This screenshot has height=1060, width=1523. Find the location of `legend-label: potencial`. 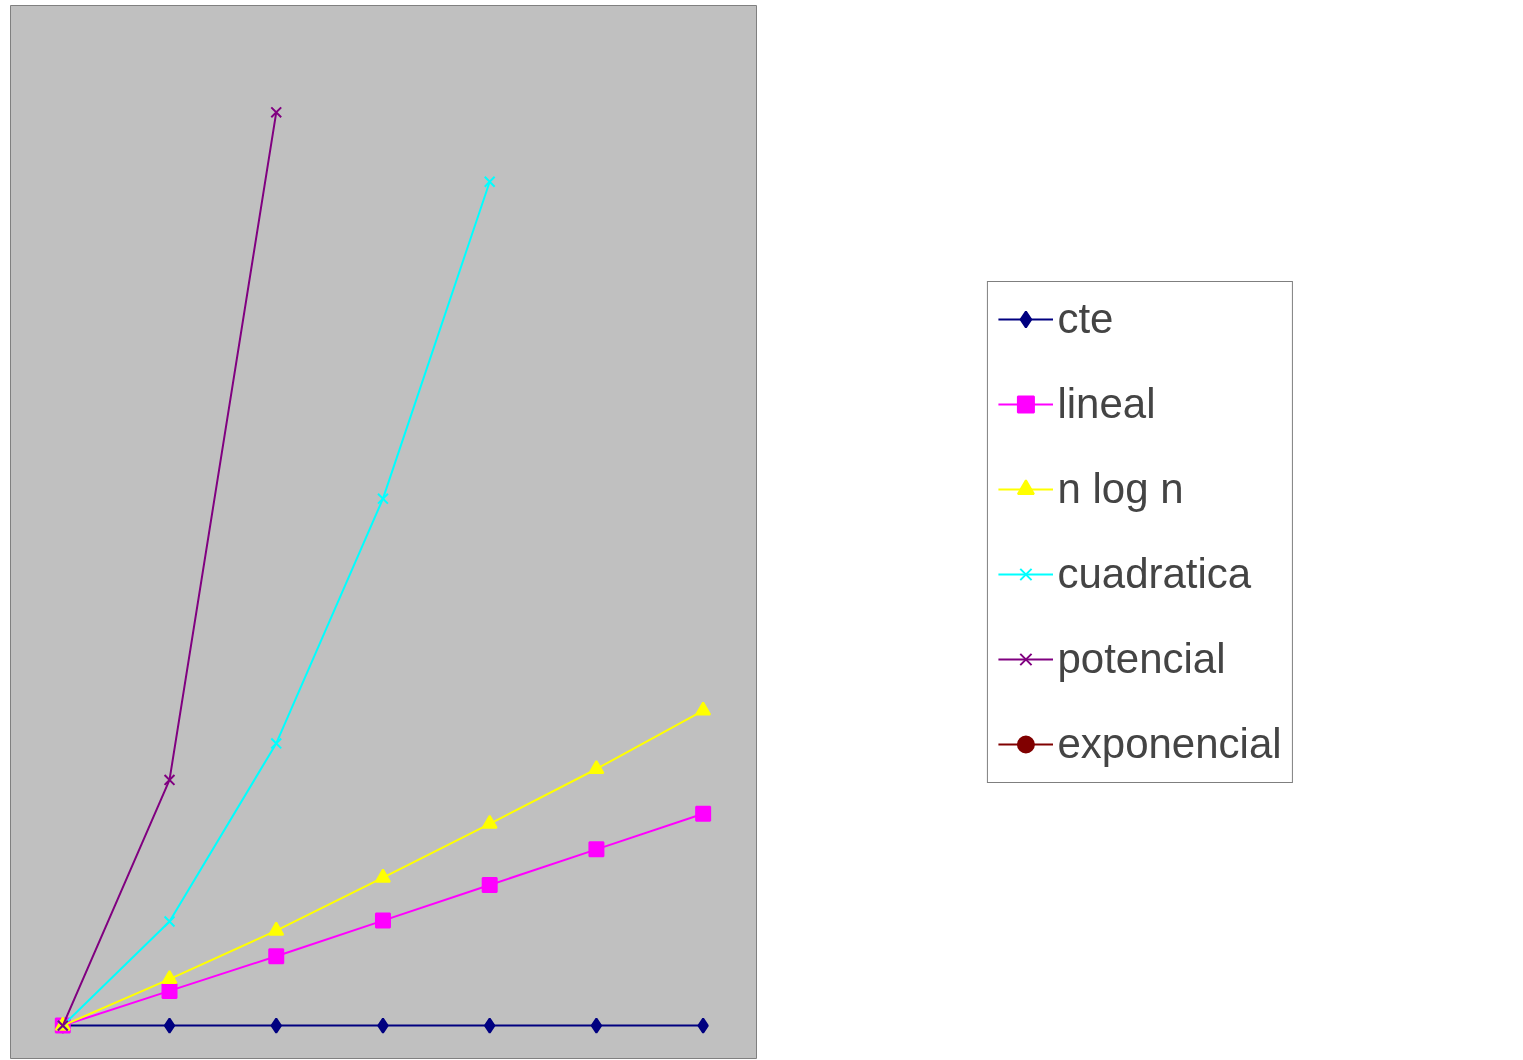

legend-label: potencial is located at coordinates (1141, 659).